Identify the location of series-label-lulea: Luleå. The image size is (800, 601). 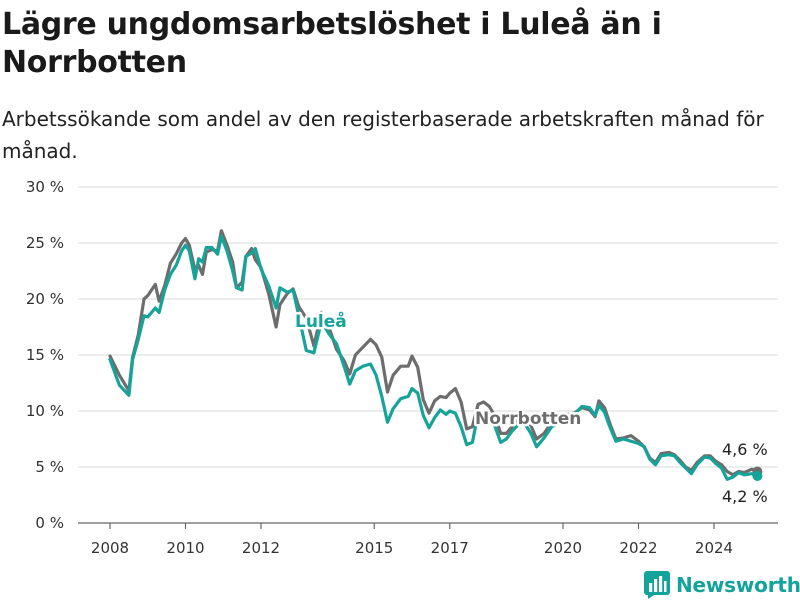
(321, 321).